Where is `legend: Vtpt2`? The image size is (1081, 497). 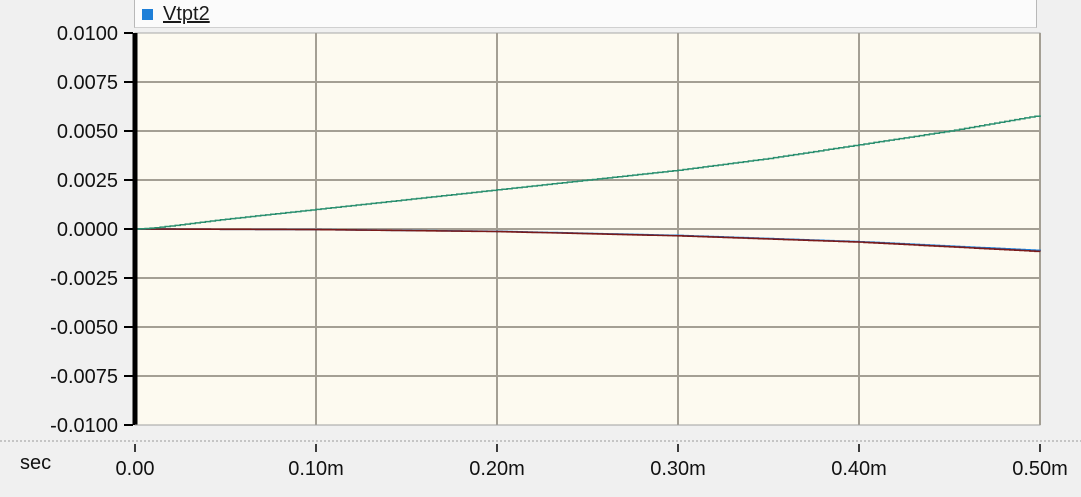
legend: Vtpt2 is located at coordinates (585, 14).